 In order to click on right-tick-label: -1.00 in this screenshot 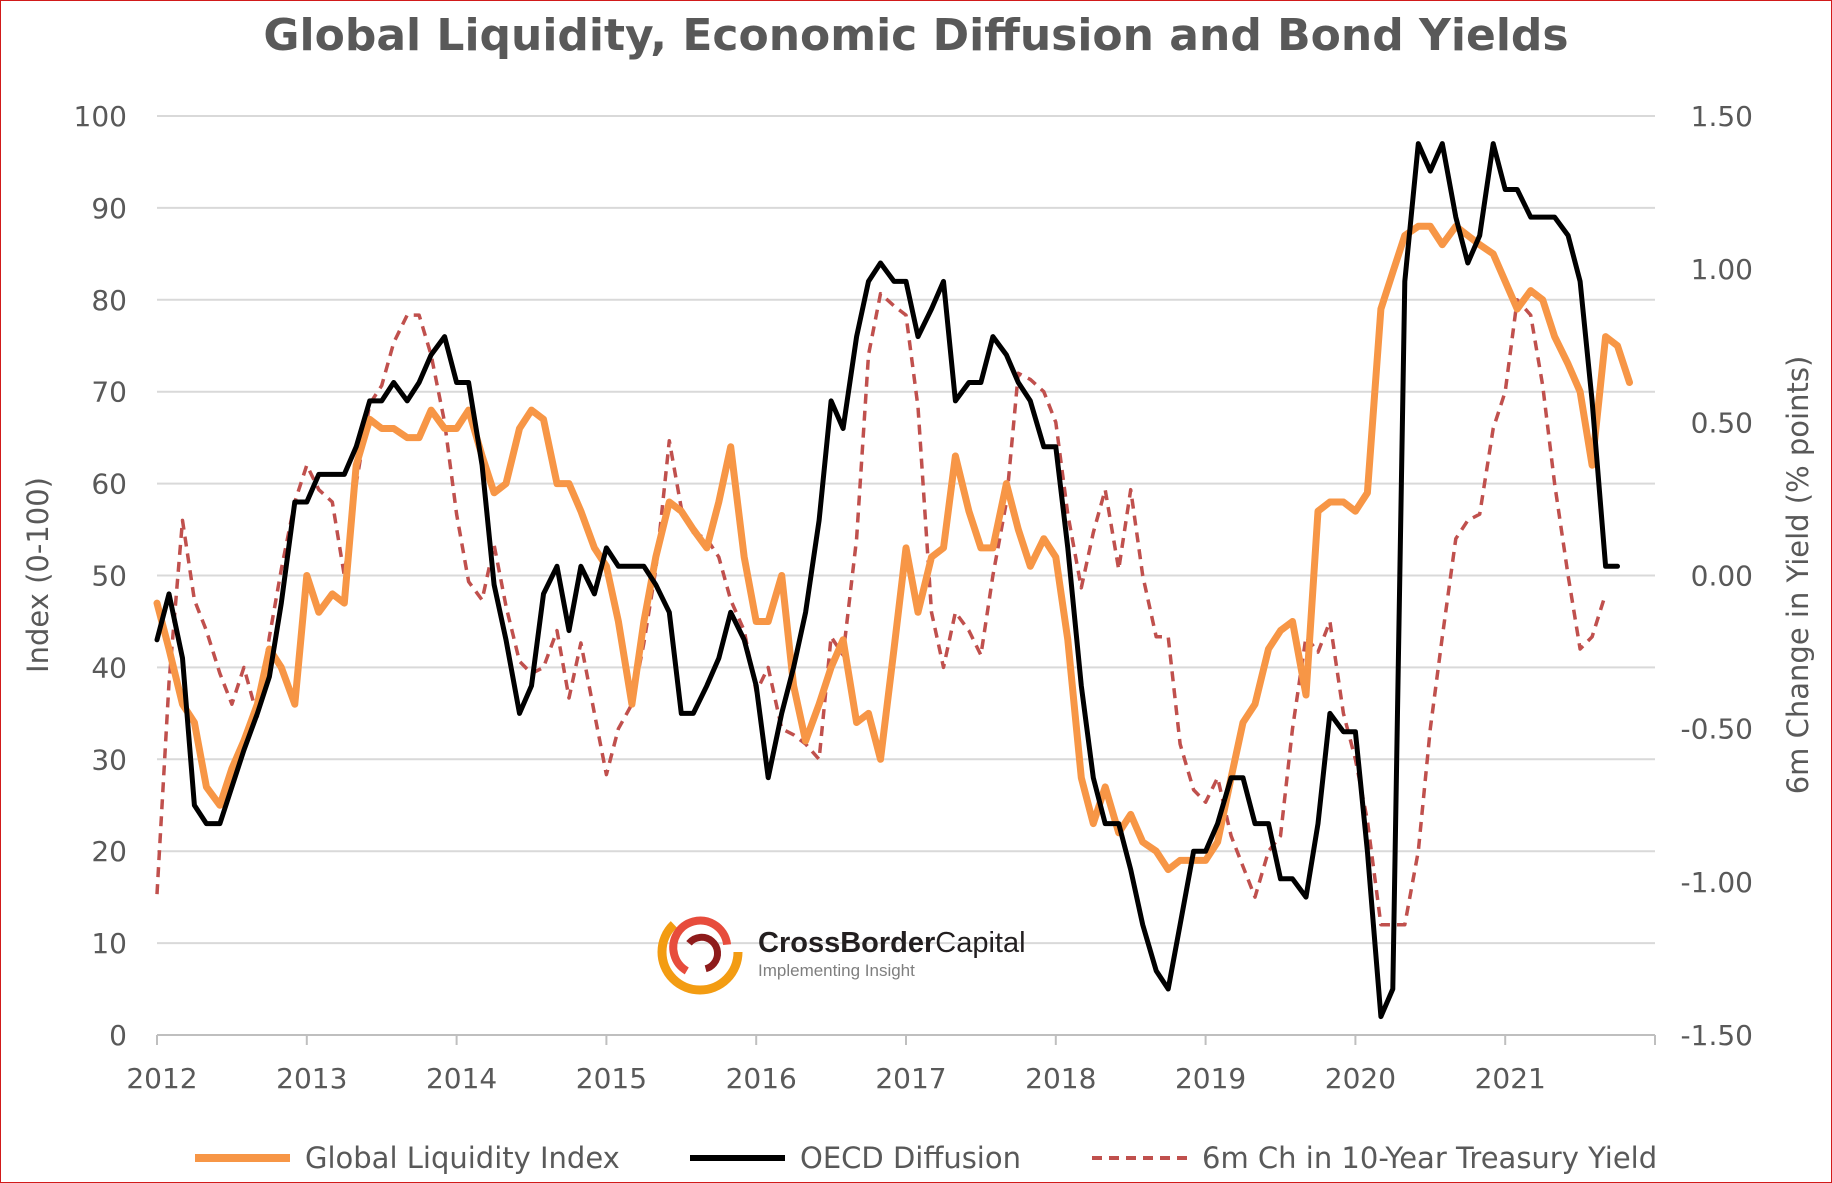, I will do `click(1717, 882)`.